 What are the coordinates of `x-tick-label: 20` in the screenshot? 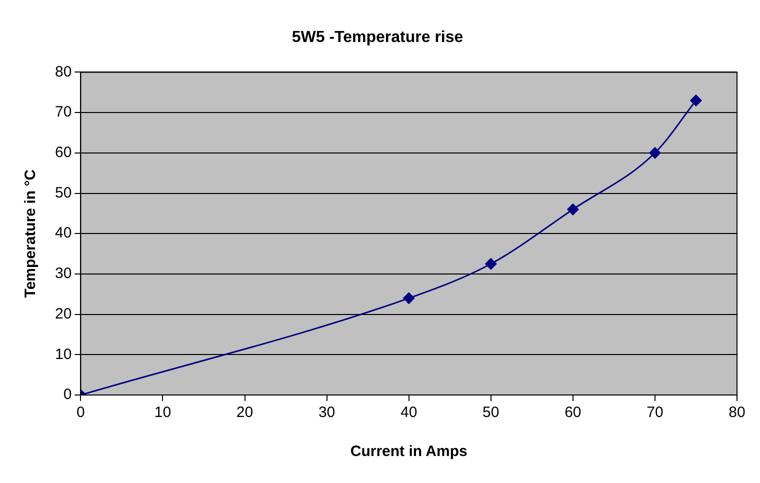 It's located at (245, 413).